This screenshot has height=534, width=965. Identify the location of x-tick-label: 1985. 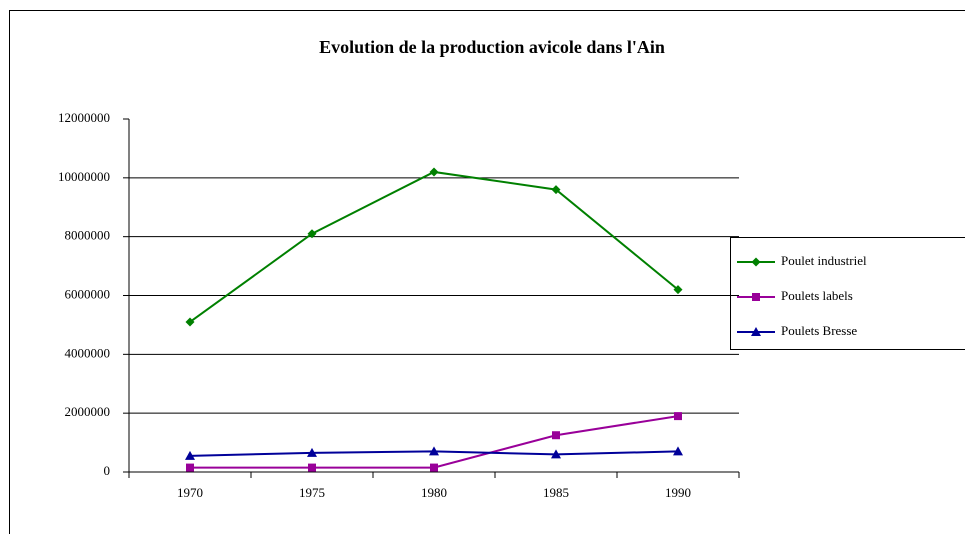
(556, 492).